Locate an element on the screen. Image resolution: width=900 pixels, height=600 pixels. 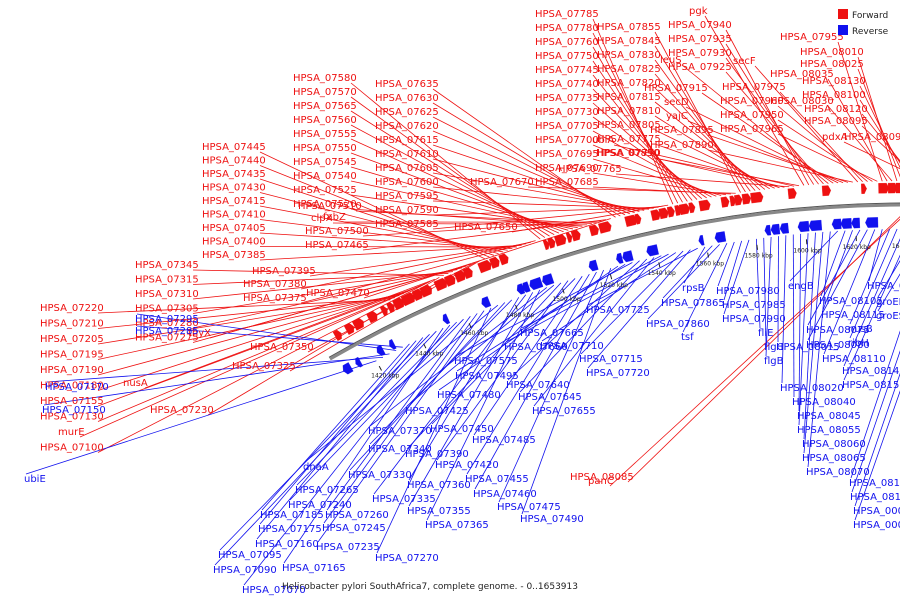
forward-gene-label: secF is located at coordinates (744, 61).